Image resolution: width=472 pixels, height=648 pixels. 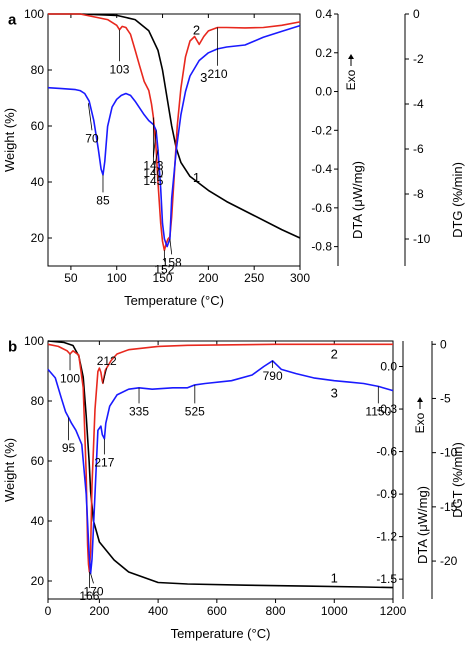 I want to click on x-tick-label: 800, so click(x=276, y=611).